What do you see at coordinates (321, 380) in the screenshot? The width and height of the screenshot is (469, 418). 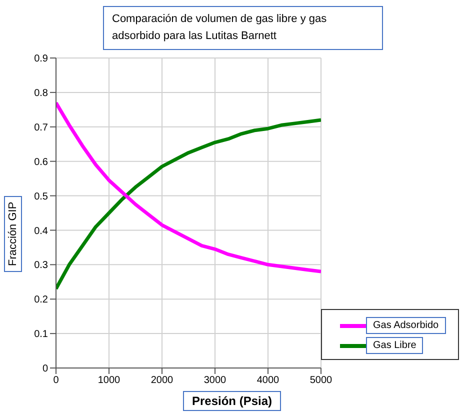 I see `x-tick-label: 5000` at bounding box center [321, 380].